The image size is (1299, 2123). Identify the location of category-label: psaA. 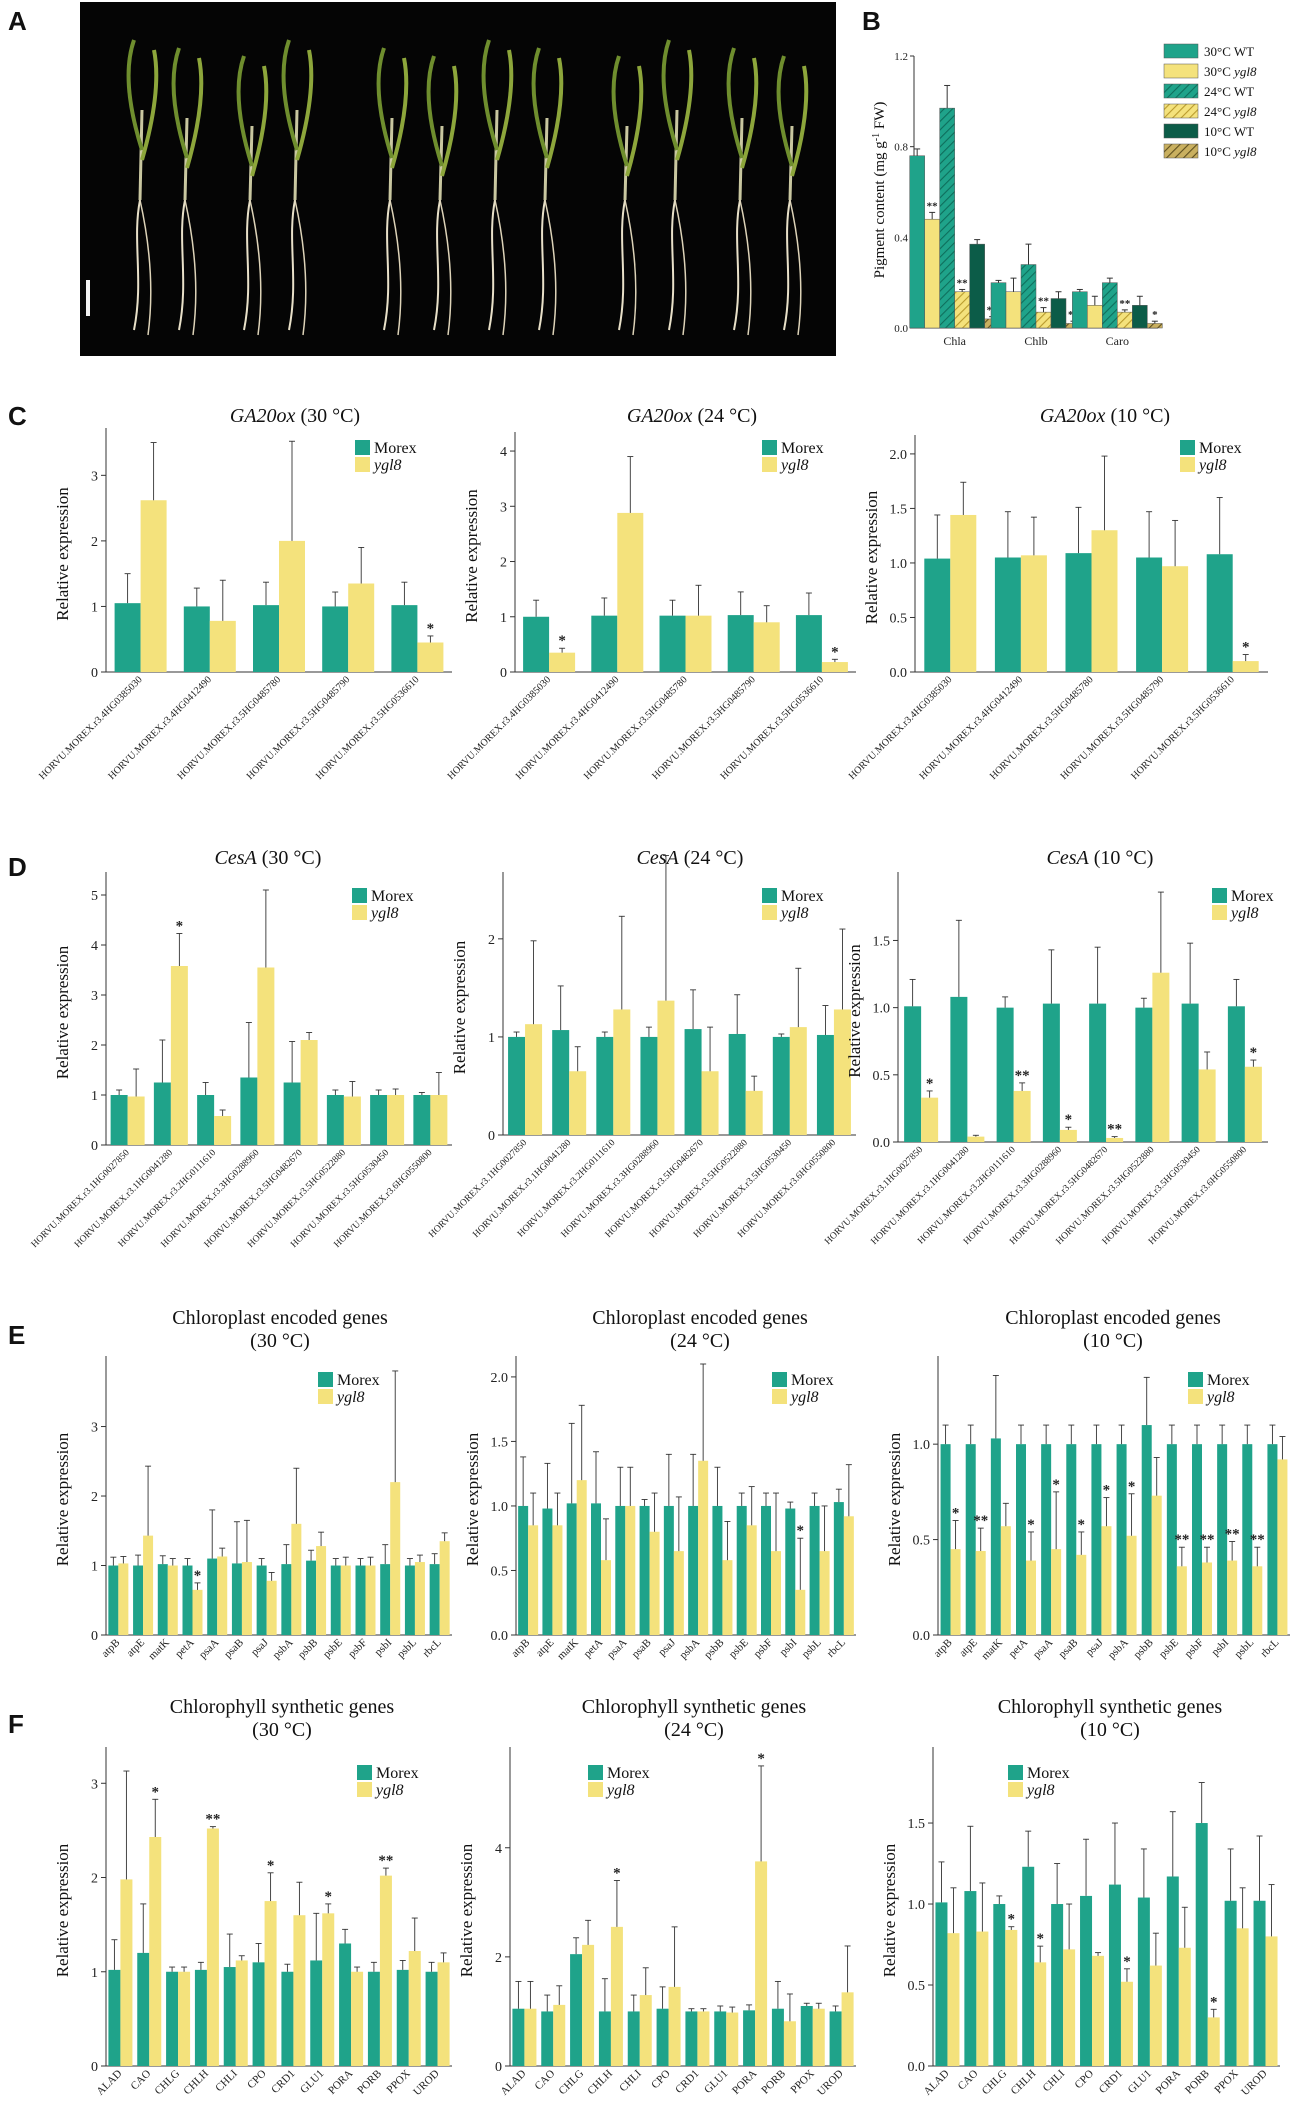
(1043, 1649).